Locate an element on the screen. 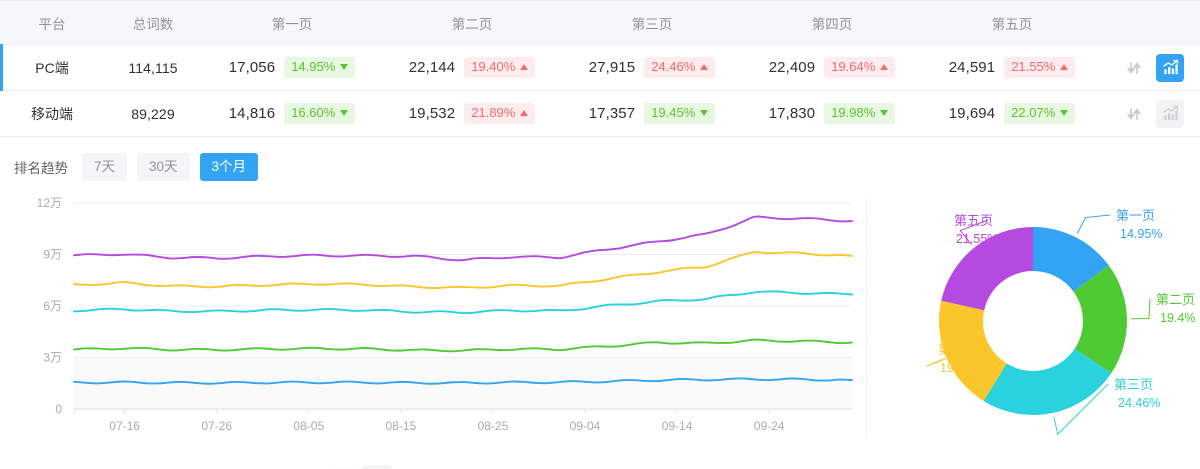 This screenshot has width=1200, height=469. page-cell-content: 22,409 19.64% is located at coordinates (832, 67).